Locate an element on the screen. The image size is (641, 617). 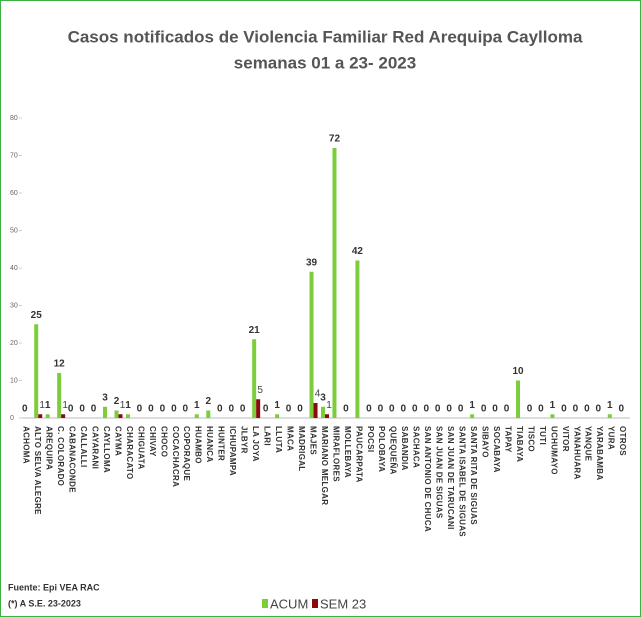
x-tick-label: CAYARANI is located at coordinates (94, 447).